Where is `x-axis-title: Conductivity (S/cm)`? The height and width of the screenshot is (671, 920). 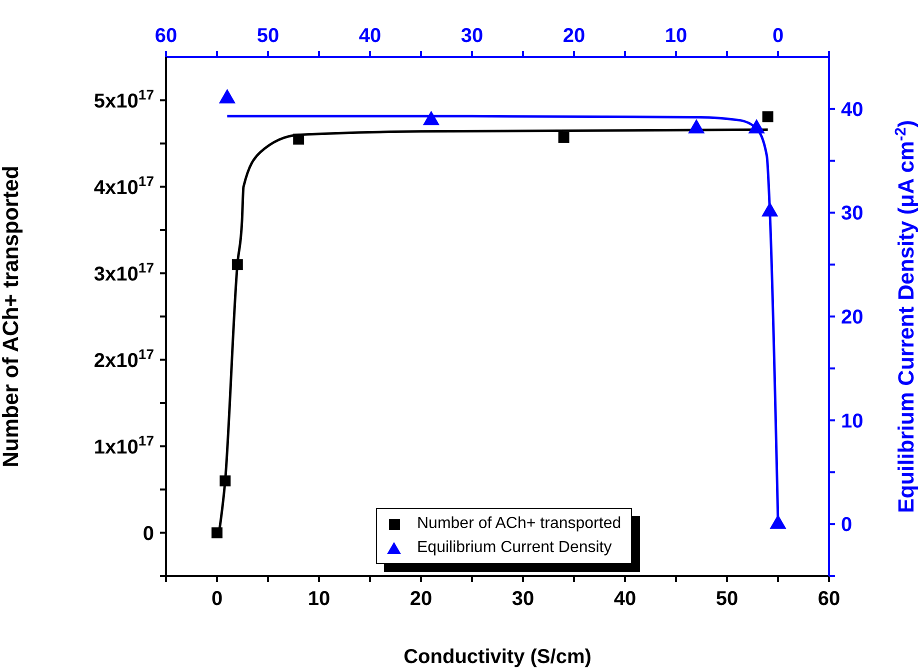 x-axis-title: Conductivity (S/cm) is located at coordinates (498, 657).